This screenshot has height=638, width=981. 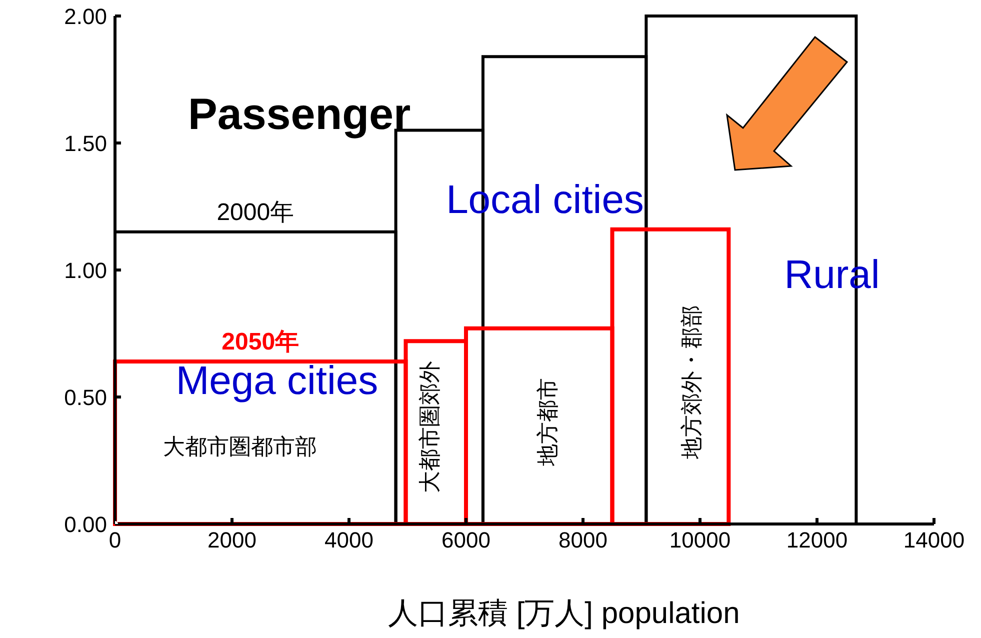 I want to click on x-tick-label: 8000, so click(x=583, y=540).